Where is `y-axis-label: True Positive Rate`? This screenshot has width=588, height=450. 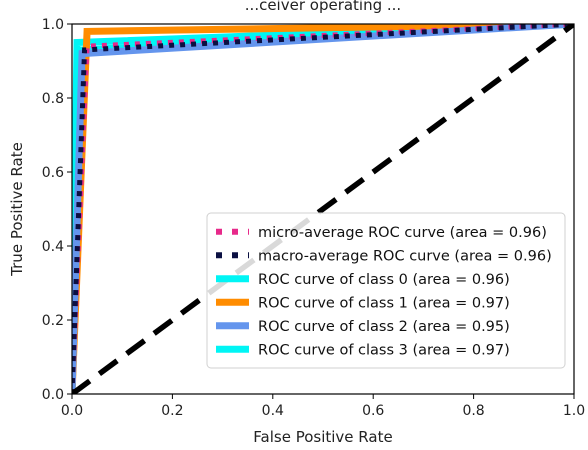 y-axis-label: True Positive Rate is located at coordinates (17, 209).